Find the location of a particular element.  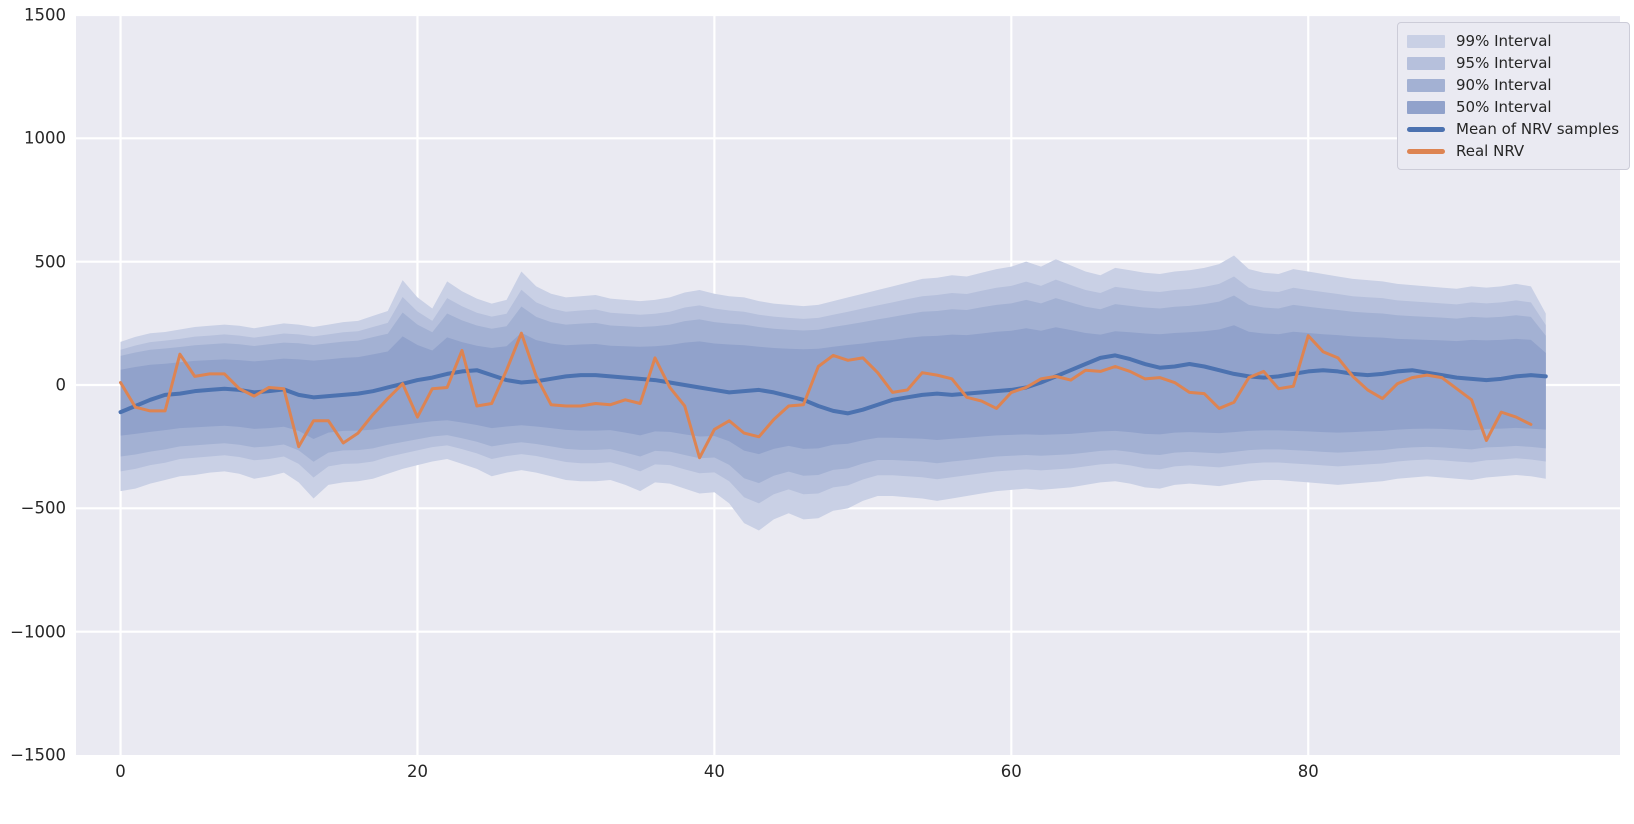

legend-label: Mean of NRV samples is located at coordinates (1538, 128).